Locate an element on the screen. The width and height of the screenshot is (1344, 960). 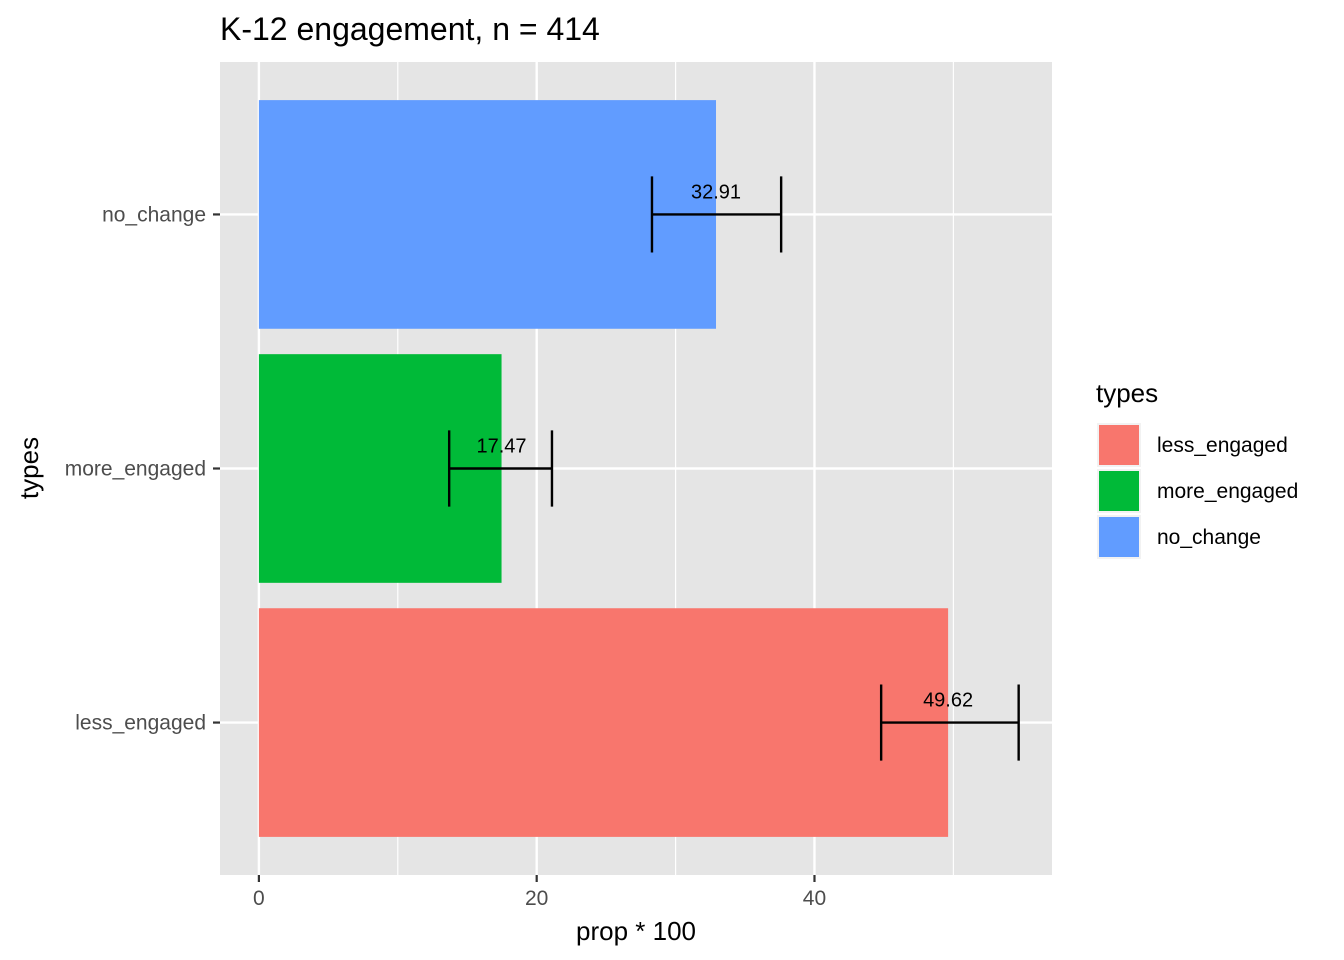
y-tick-label: more_engaged is located at coordinates (135, 469).